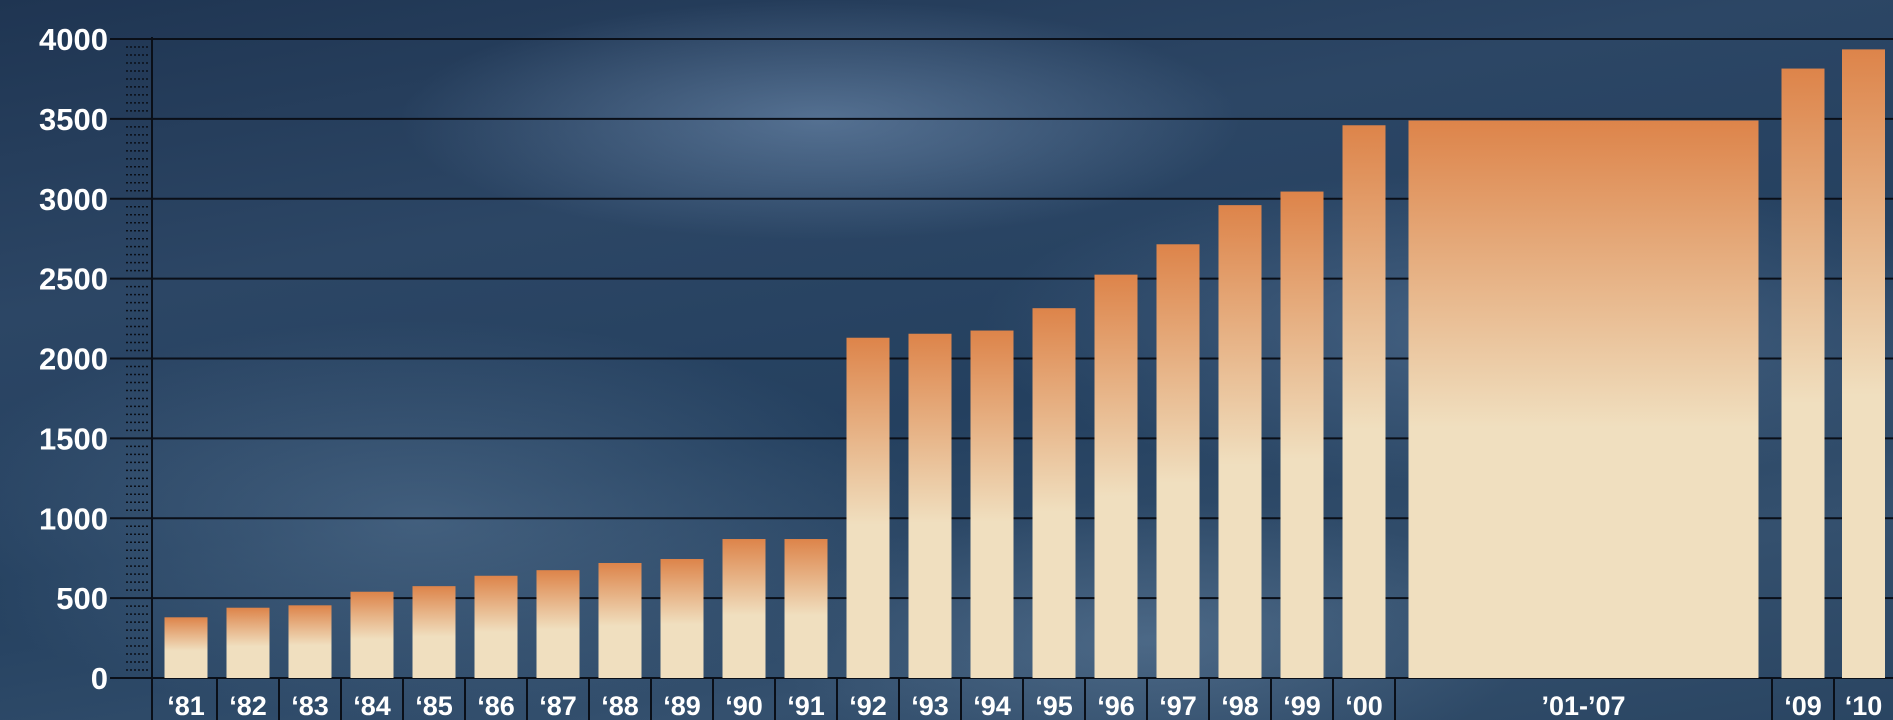 Image resolution: width=1893 pixels, height=720 pixels. Describe the element at coordinates (1583, 705) in the screenshot. I see `x-tick-label: ’01-’07` at that location.